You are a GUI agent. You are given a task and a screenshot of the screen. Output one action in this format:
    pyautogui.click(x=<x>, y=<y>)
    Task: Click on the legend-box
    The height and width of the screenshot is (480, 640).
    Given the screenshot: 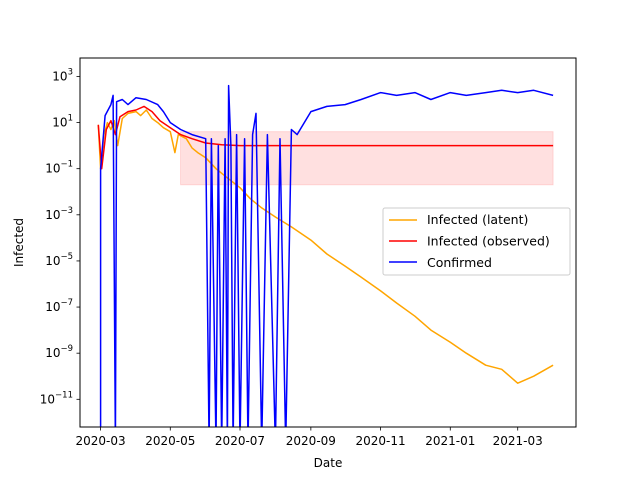 What is the action you would take?
    pyautogui.click(x=476, y=241)
    